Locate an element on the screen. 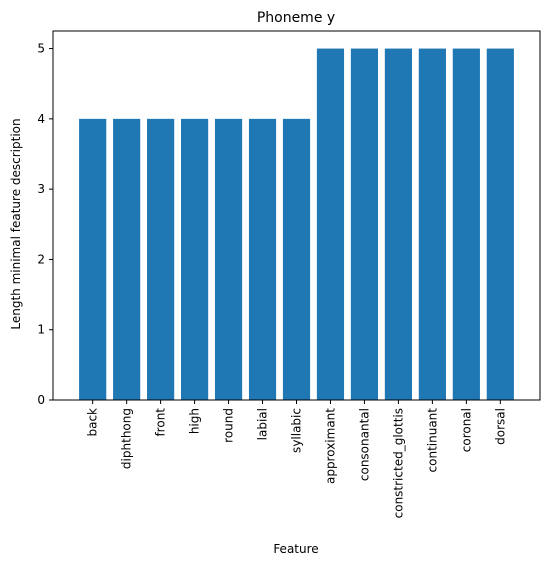  x-tick-label: consonantal is located at coordinates (364, 444).